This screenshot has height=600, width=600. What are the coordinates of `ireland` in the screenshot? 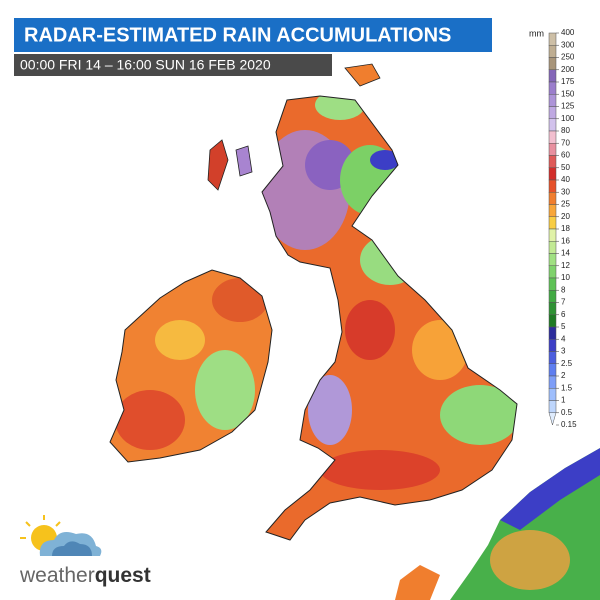 It's located at (191, 366).